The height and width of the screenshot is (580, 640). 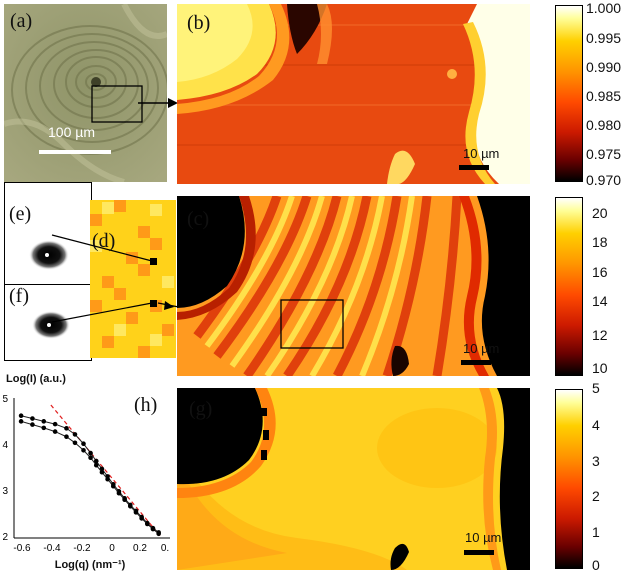 What do you see at coordinates (153, 261) in the screenshot?
I see `marker-d-top` at bounding box center [153, 261].